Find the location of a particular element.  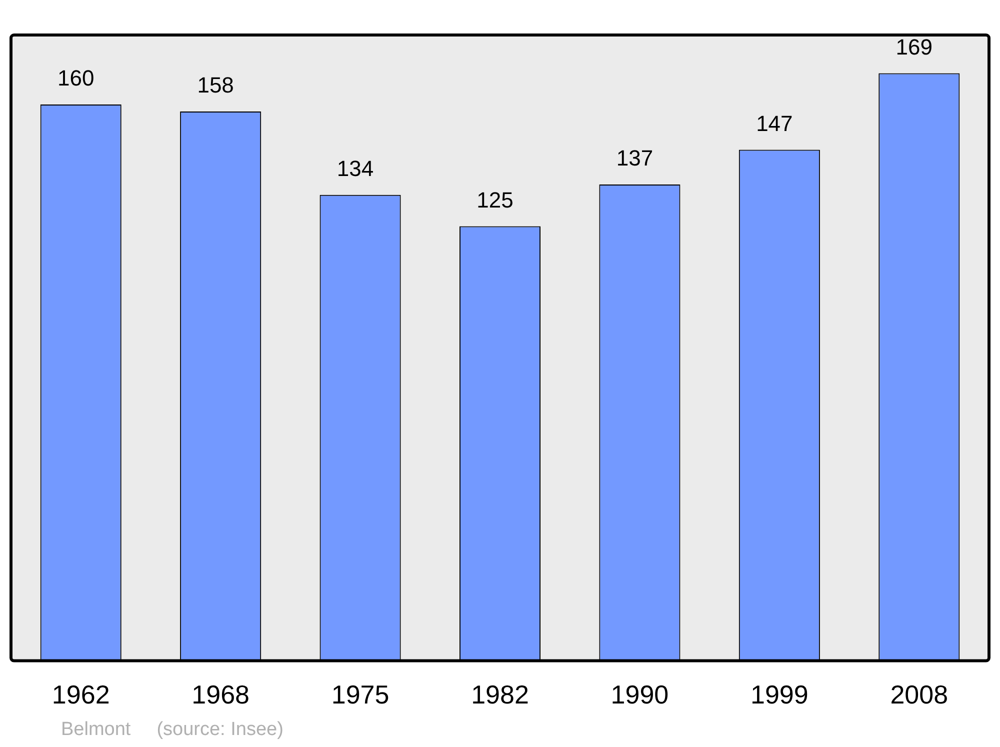

x-tick-label: 1990 is located at coordinates (639, 695).